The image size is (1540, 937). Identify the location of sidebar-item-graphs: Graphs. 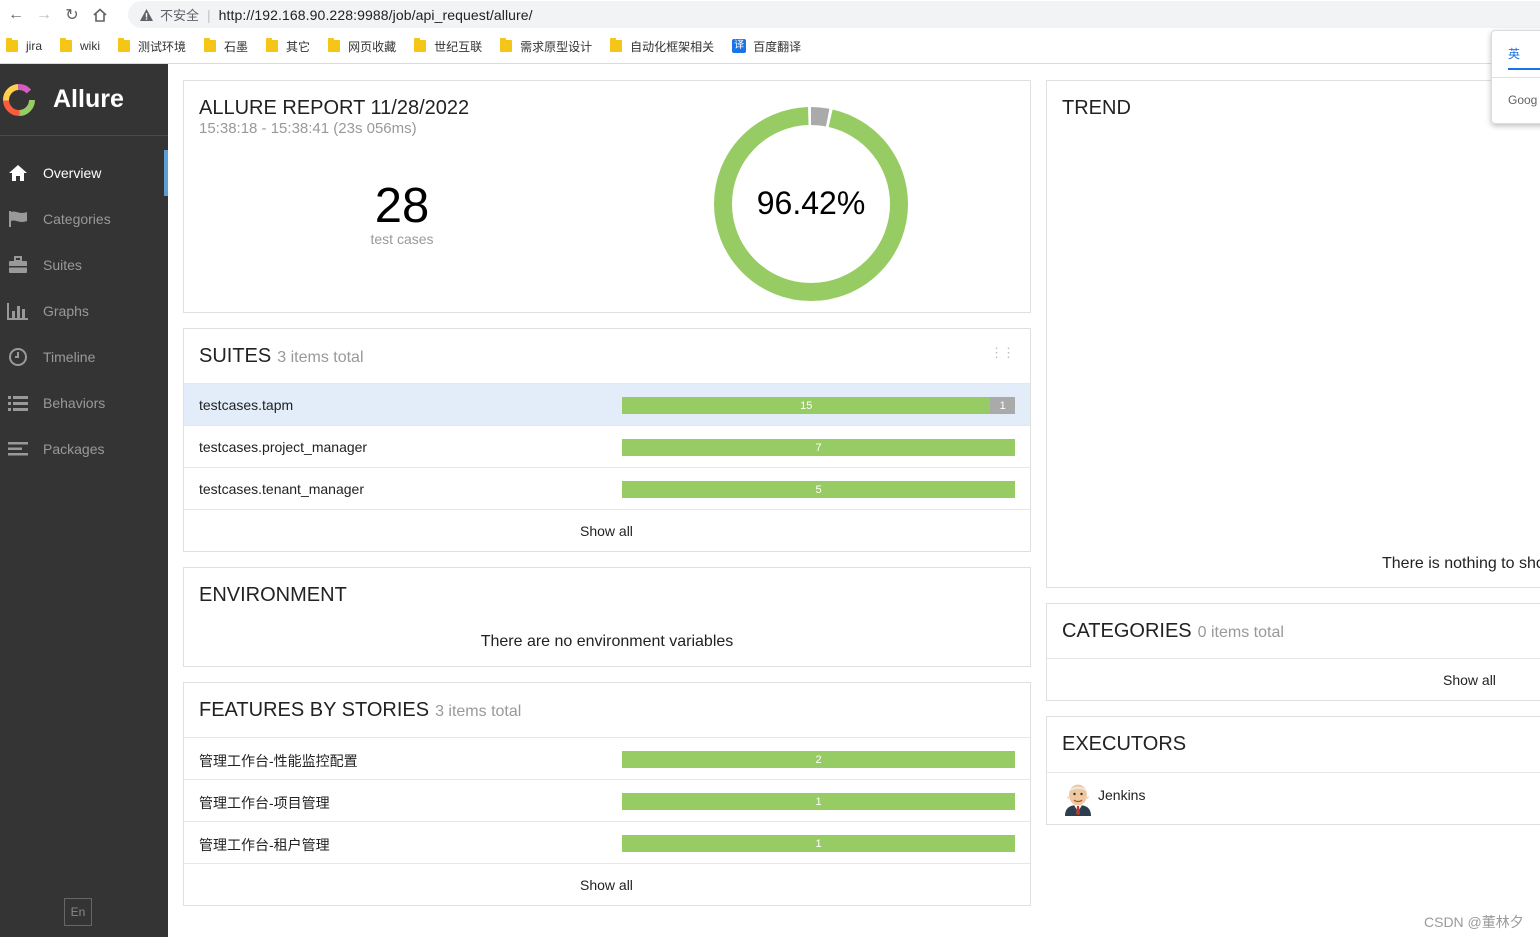
(84, 311).